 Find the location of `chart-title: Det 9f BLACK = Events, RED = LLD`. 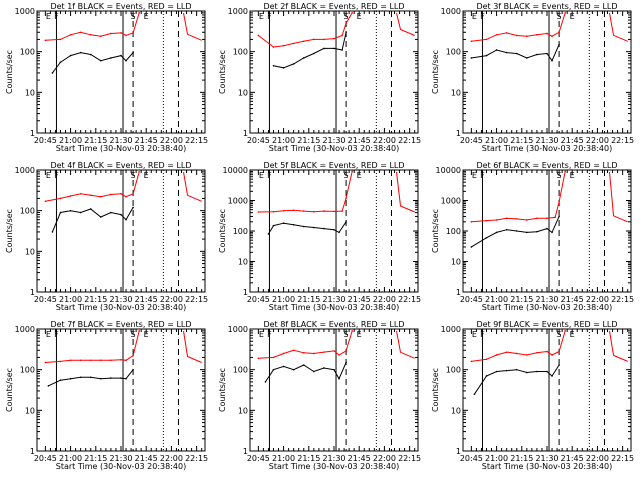

chart-title: Det 9f BLACK = Events, RED = LLD is located at coordinates (546, 324).